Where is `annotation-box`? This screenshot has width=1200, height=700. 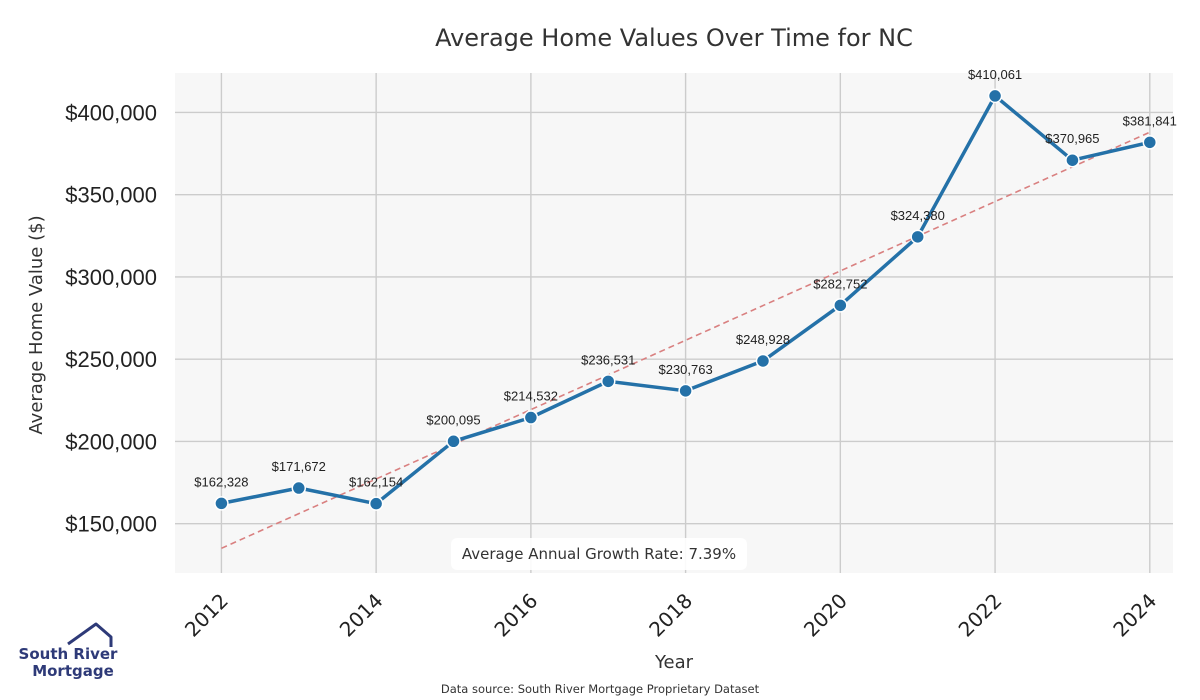
annotation-box is located at coordinates (599, 554).